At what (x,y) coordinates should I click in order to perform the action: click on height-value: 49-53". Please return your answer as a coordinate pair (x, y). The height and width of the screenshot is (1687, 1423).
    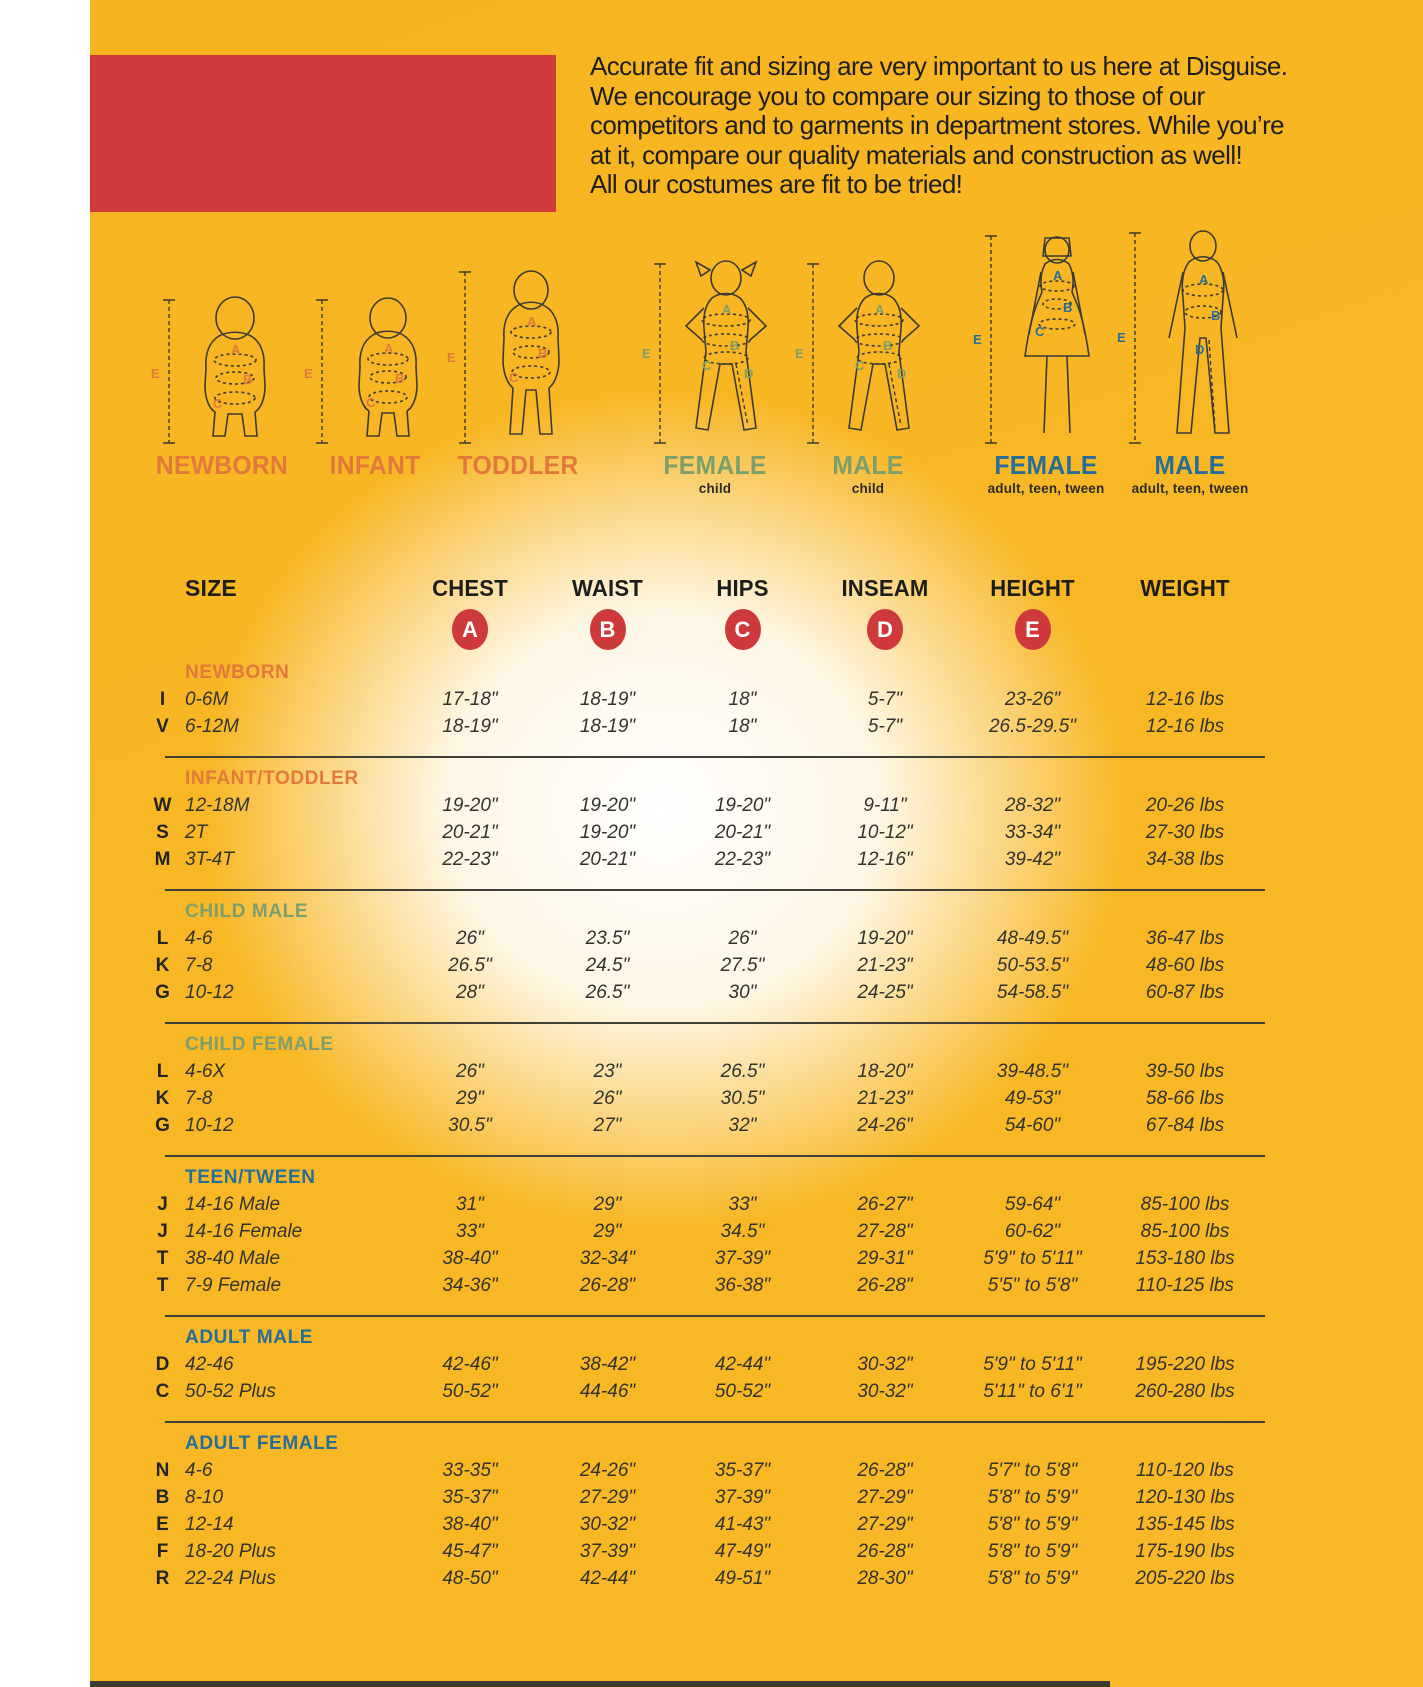
    Looking at the image, I should click on (1032, 1098).